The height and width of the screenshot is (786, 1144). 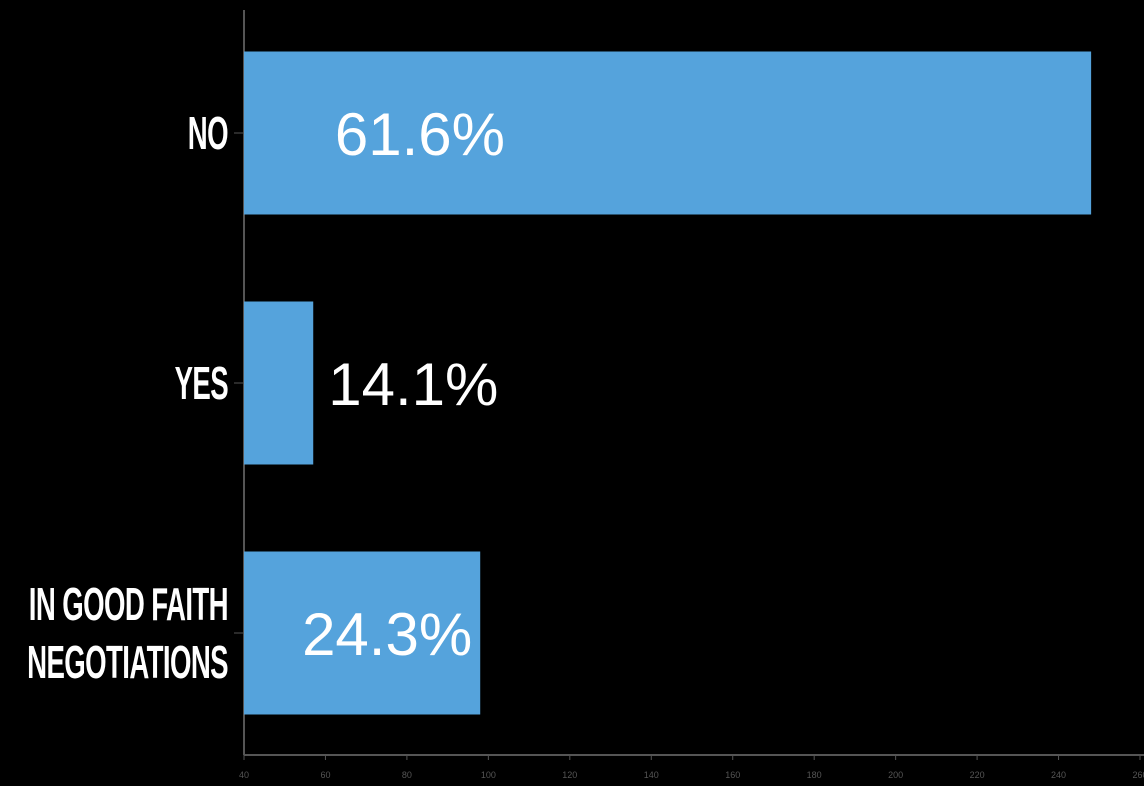 I want to click on x-tick-label: 200, so click(x=895, y=775).